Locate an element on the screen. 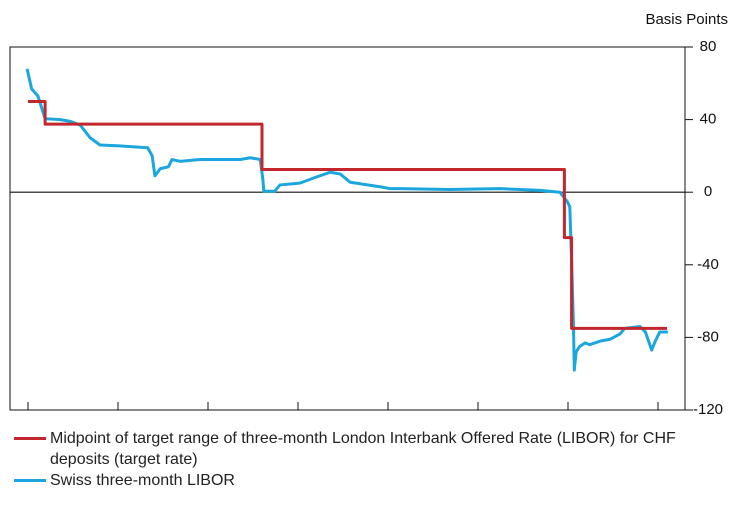 Image resolution: width=735 pixels, height=525 pixels. y-tick-label: -80 is located at coordinates (708, 336).